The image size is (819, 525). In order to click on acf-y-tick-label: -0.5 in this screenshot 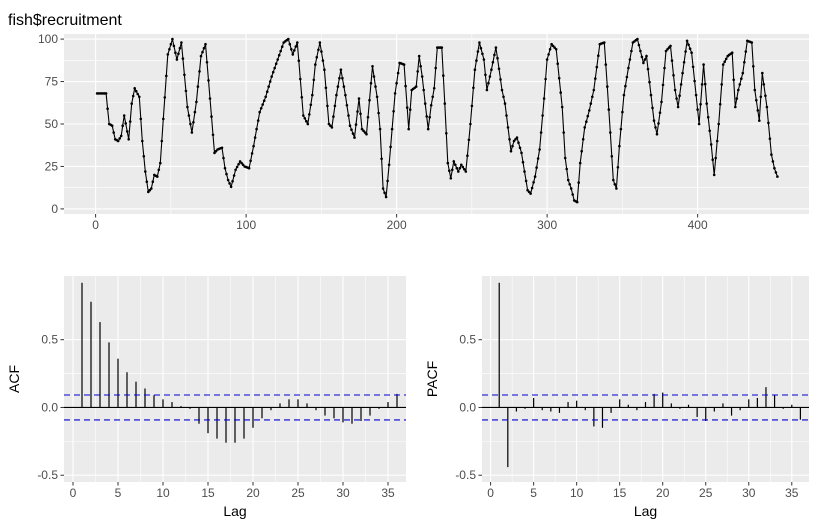, I will do `click(47, 475)`.